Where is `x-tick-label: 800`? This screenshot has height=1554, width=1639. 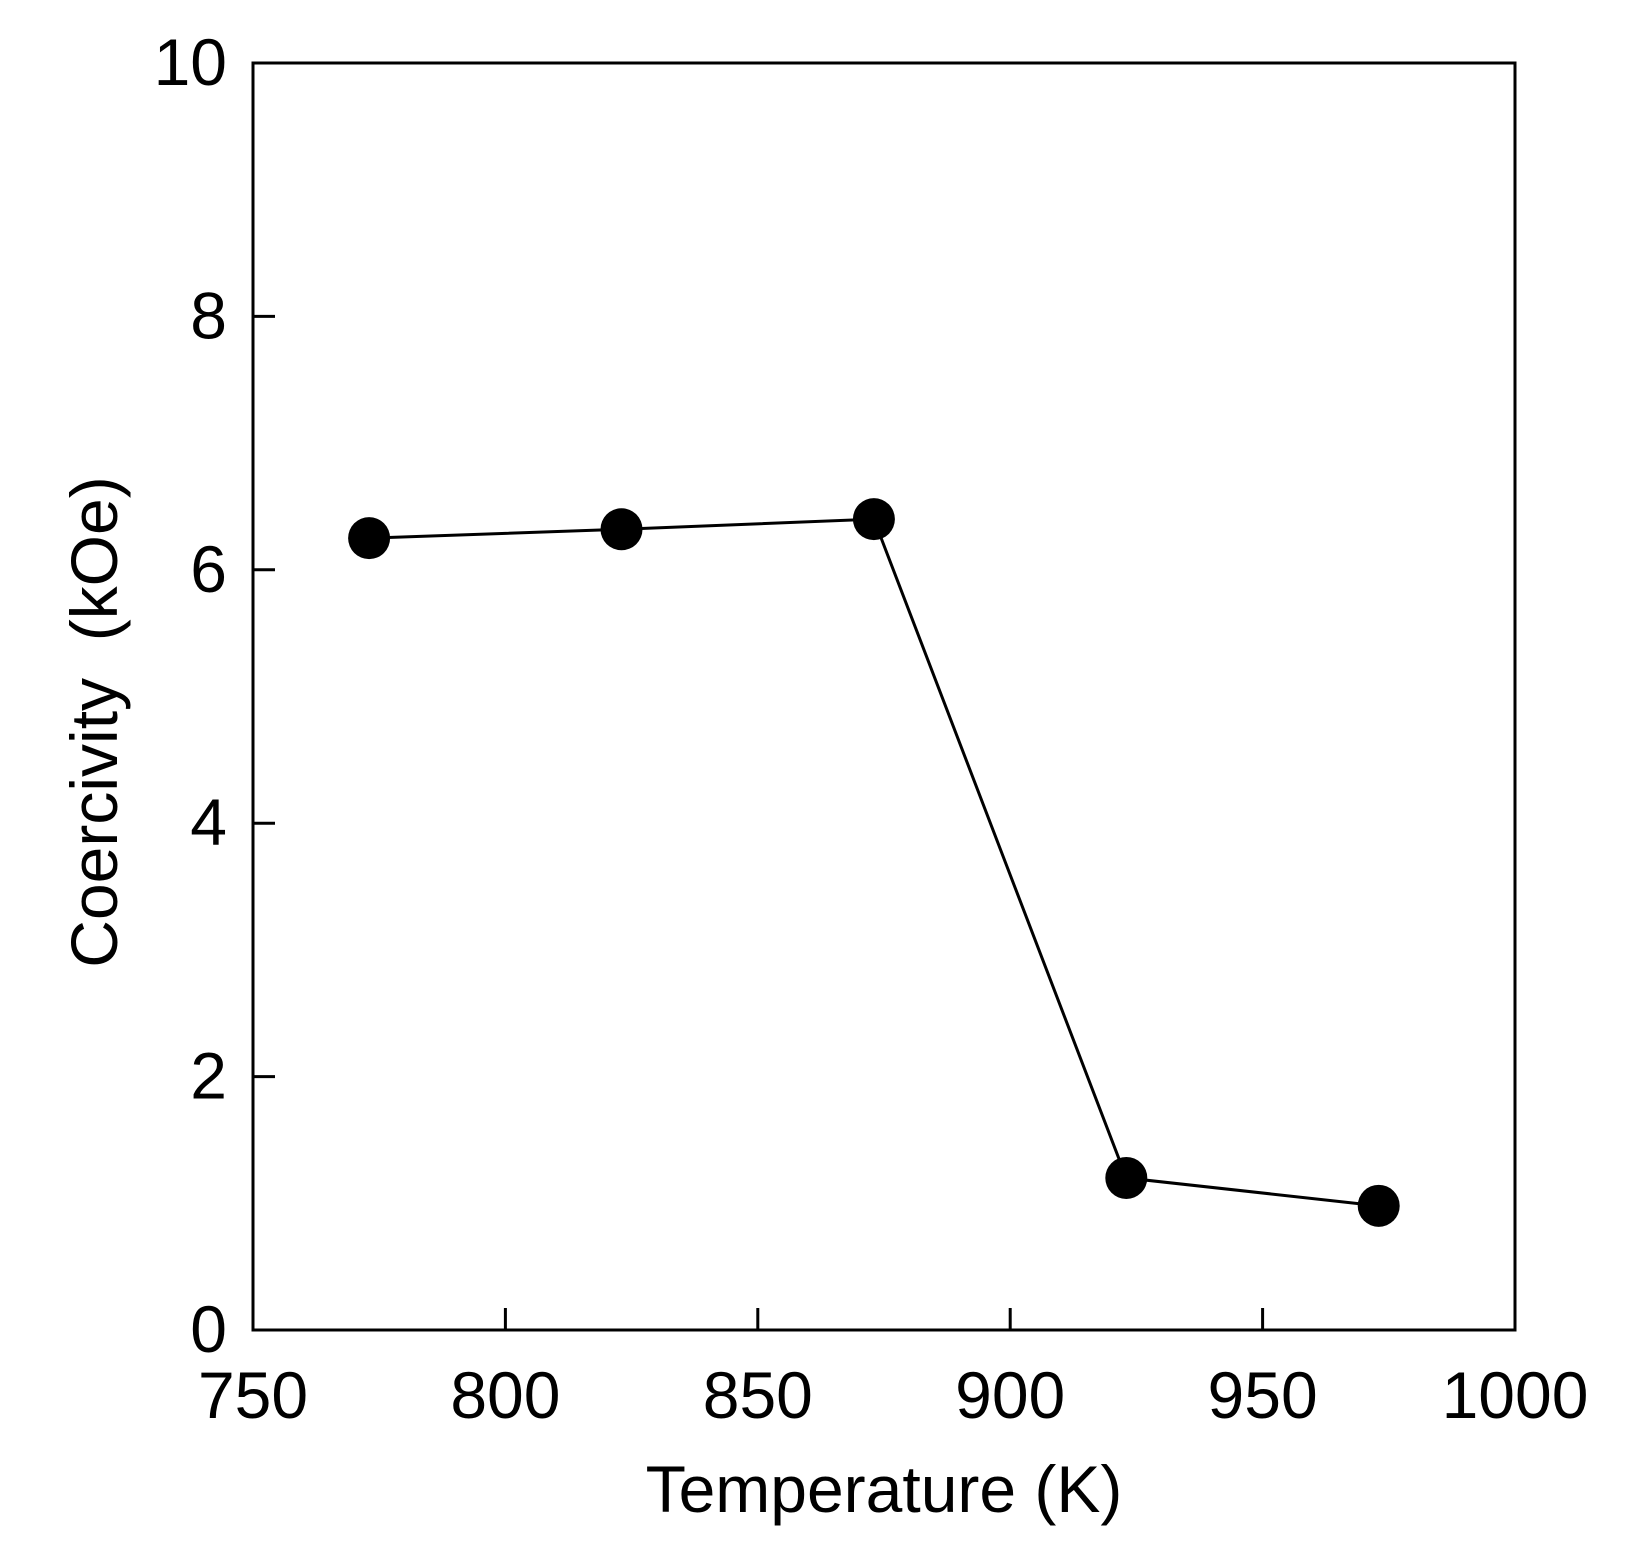
x-tick-label: 800 is located at coordinates (505, 1395).